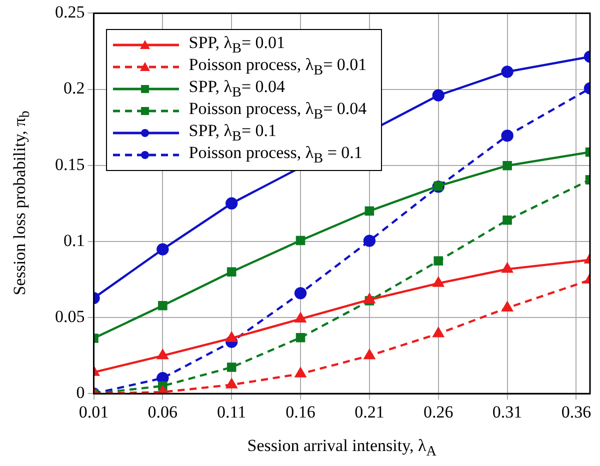 Image resolution: width=600 pixels, height=466 pixels. I want to click on y-tick-label: 0, so click(80, 392).